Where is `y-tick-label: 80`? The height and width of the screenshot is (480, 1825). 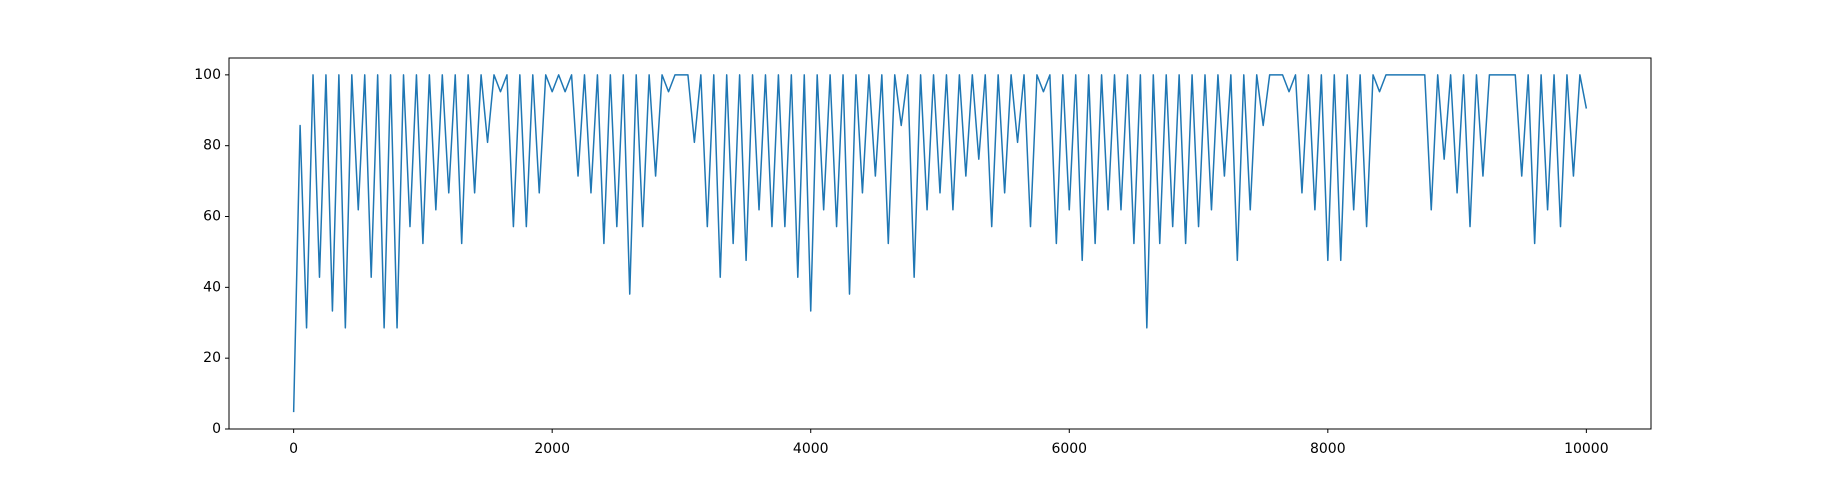
y-tick-label: 80 is located at coordinates (212, 146).